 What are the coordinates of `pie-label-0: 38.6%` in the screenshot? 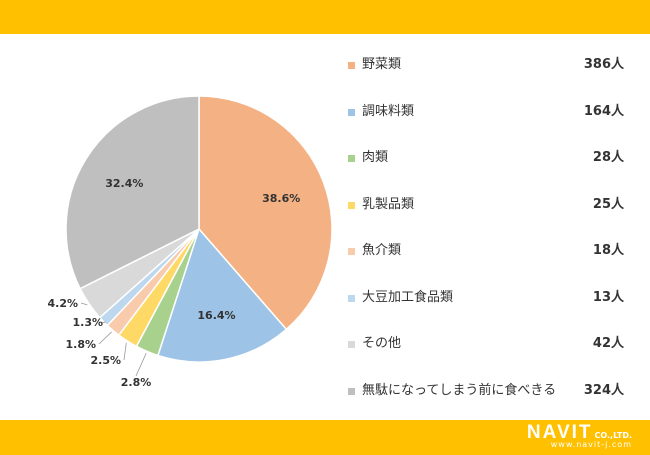 It's located at (281, 198).